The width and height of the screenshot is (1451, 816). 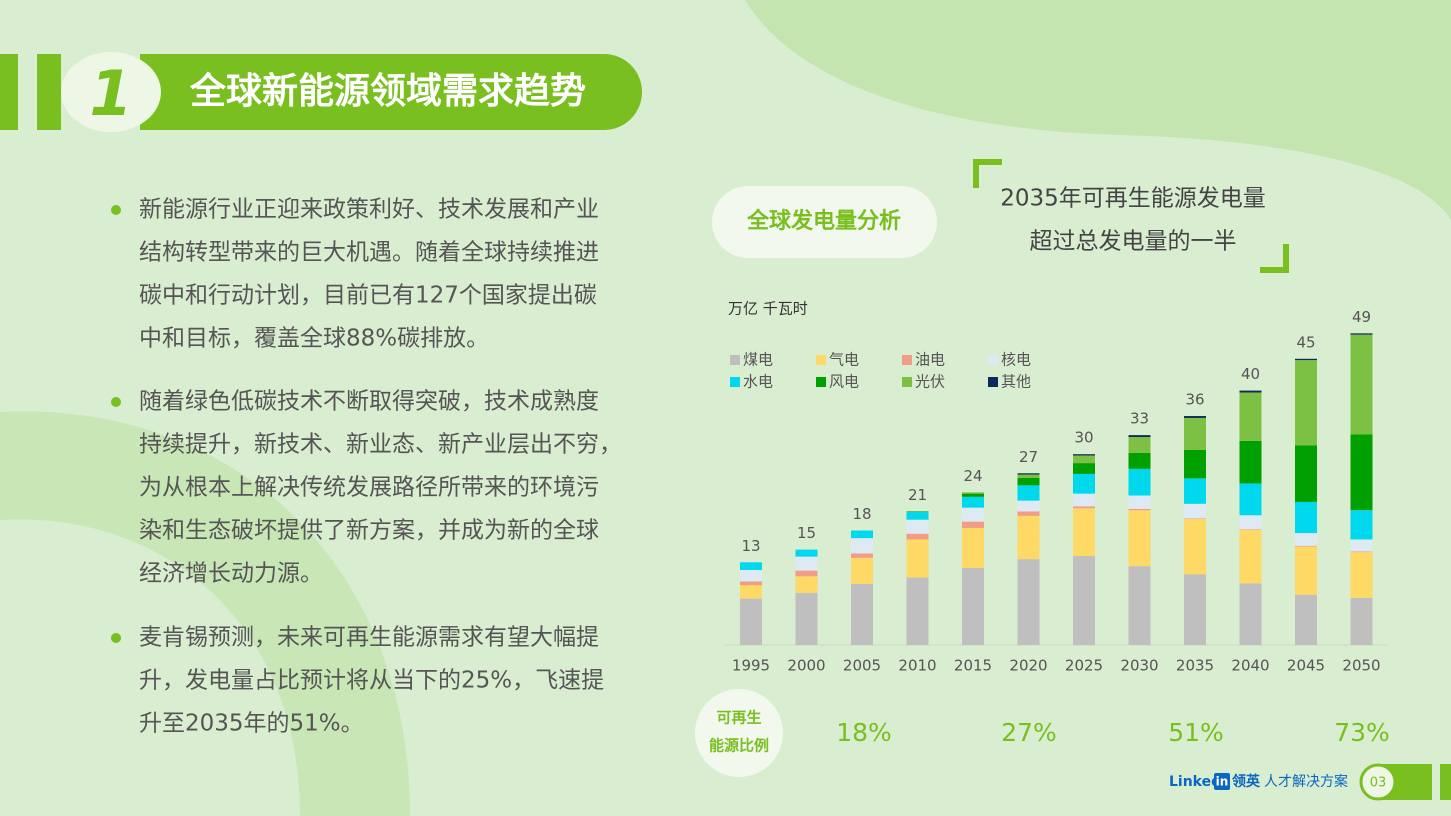 I want to click on footer-brand: Linked, so click(x=1195, y=782).